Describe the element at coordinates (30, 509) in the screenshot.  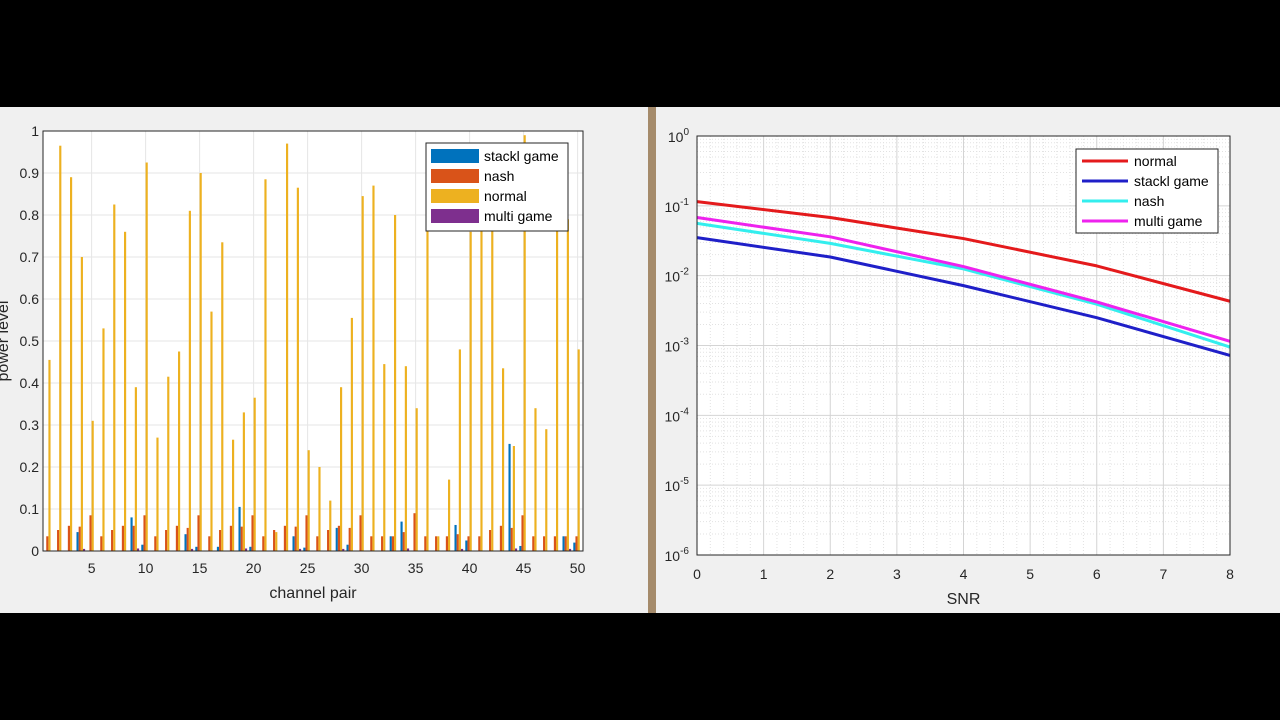
I see `y-tick-label: 0.1` at that location.